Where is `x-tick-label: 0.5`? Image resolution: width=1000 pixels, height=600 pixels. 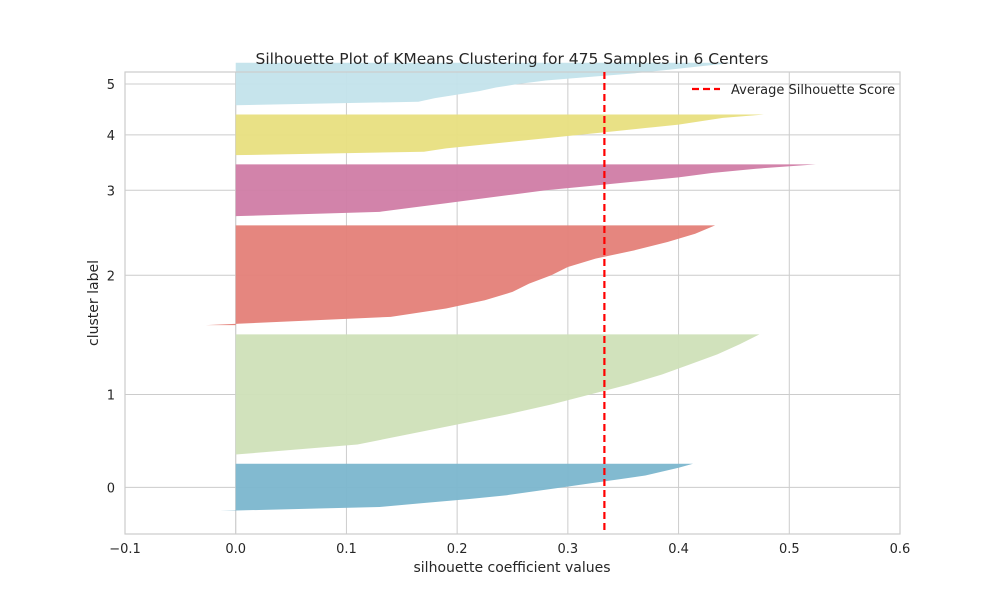 x-tick-label: 0.5 is located at coordinates (789, 549).